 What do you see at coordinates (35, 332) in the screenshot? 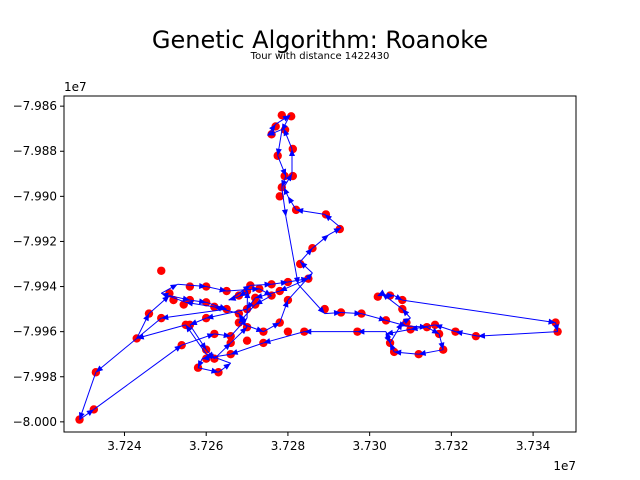
I see `y-tick-label: −7.996` at bounding box center [35, 332].